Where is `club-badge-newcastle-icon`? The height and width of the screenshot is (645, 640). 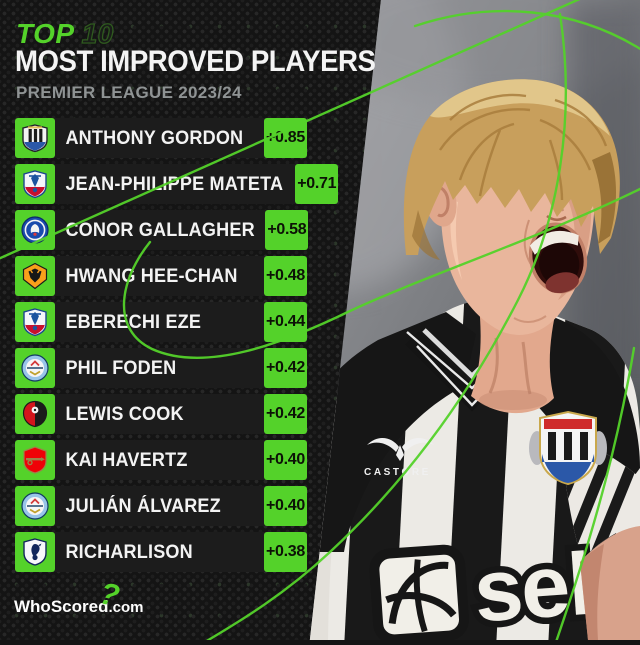
club-badge-newcastle-icon is located at coordinates (35, 138).